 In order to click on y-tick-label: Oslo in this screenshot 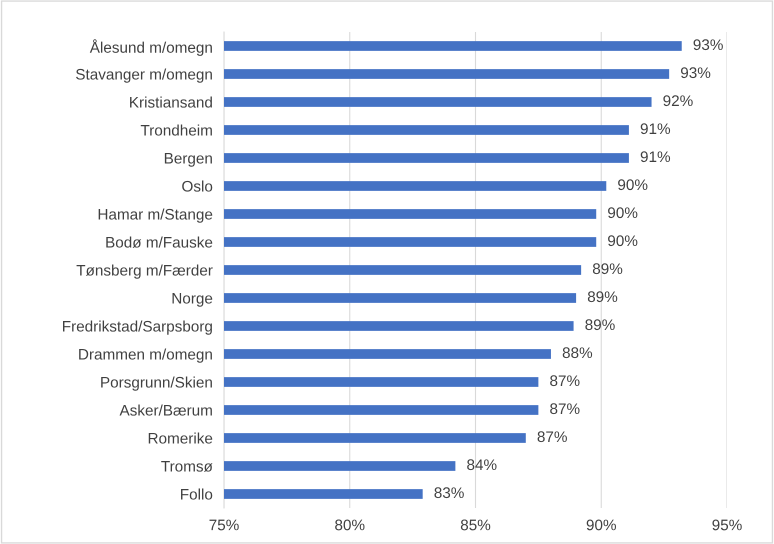, I will do `click(197, 186)`.